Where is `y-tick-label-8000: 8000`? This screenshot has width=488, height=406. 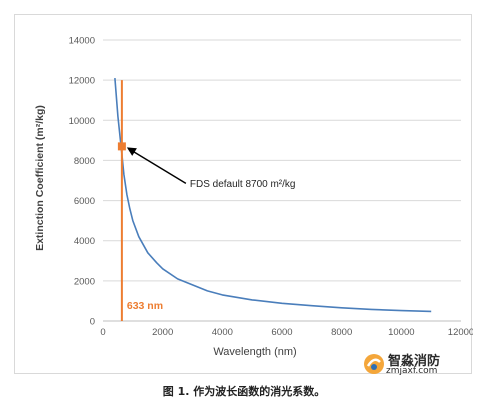 y-tick-label-8000: 8000 is located at coordinates (84, 161).